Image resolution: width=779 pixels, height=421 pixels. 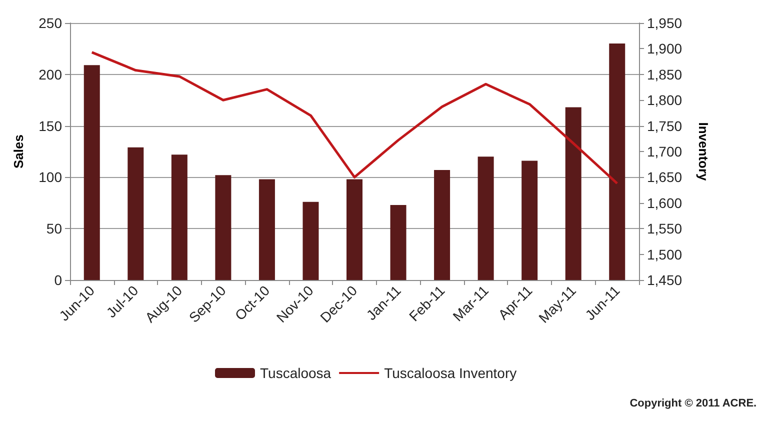 I want to click on y2-tick-label: 1,800, so click(x=664, y=100).